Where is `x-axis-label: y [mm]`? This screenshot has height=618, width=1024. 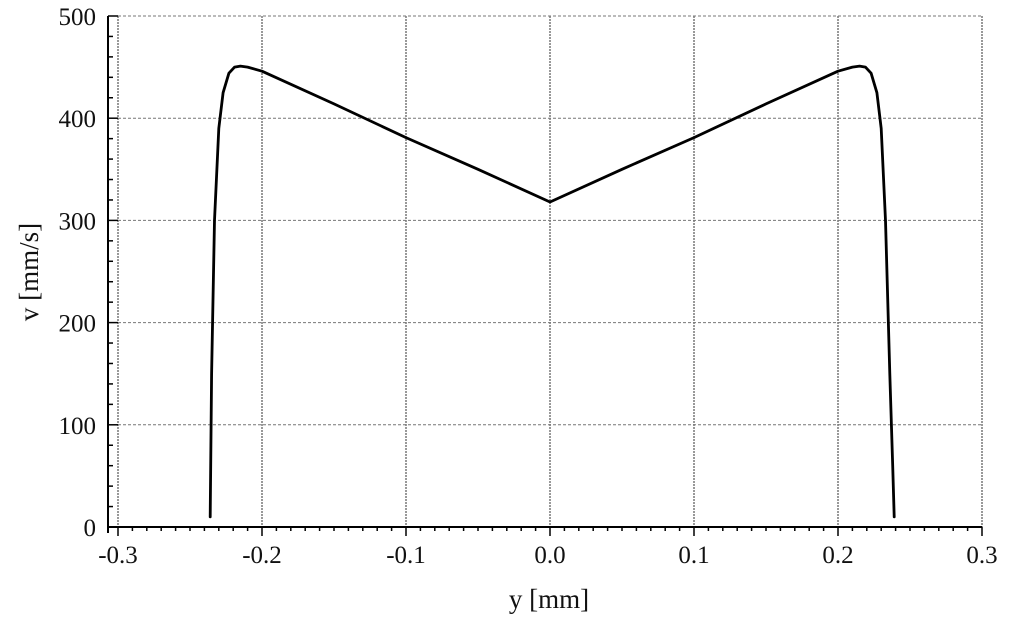 x-axis-label: y [mm] is located at coordinates (549, 599).